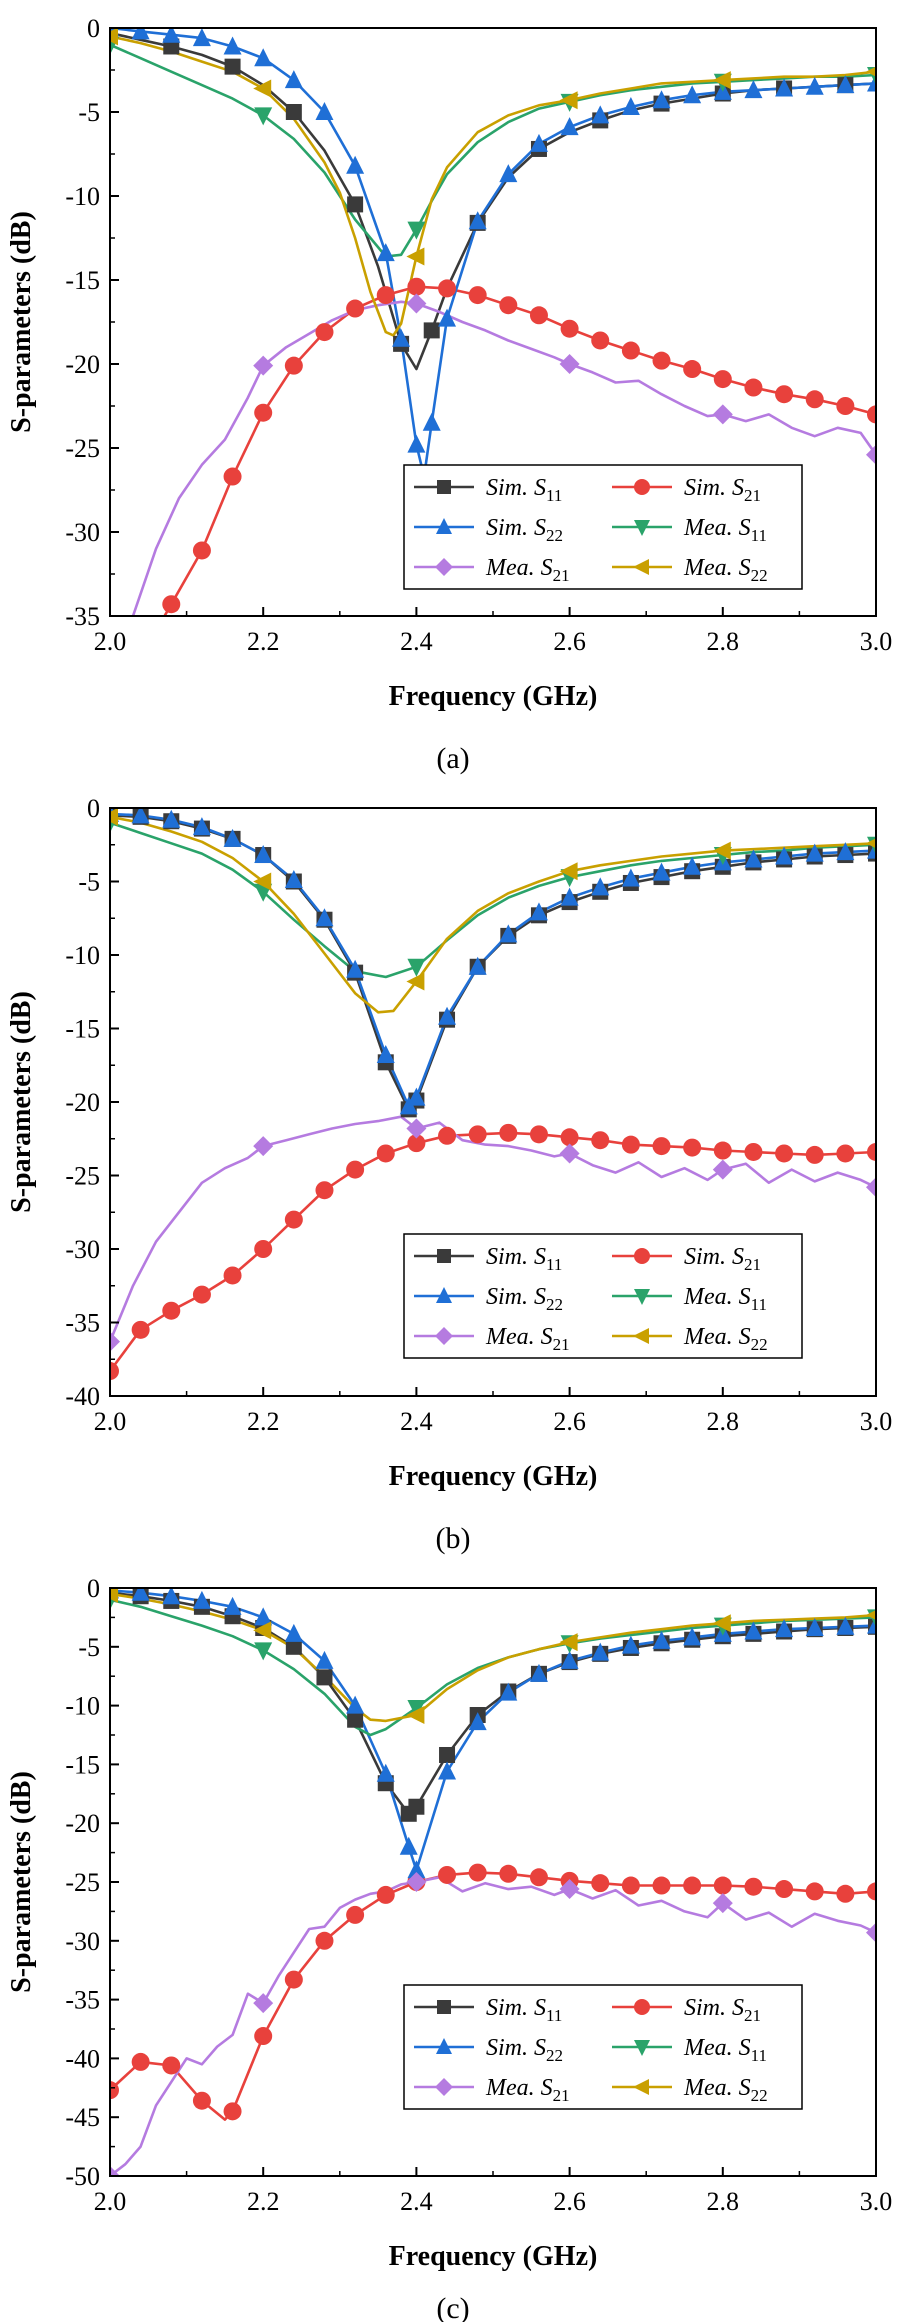  What do you see at coordinates (452, 2307) in the screenshot?
I see `panel-caption: (c)` at bounding box center [452, 2307].